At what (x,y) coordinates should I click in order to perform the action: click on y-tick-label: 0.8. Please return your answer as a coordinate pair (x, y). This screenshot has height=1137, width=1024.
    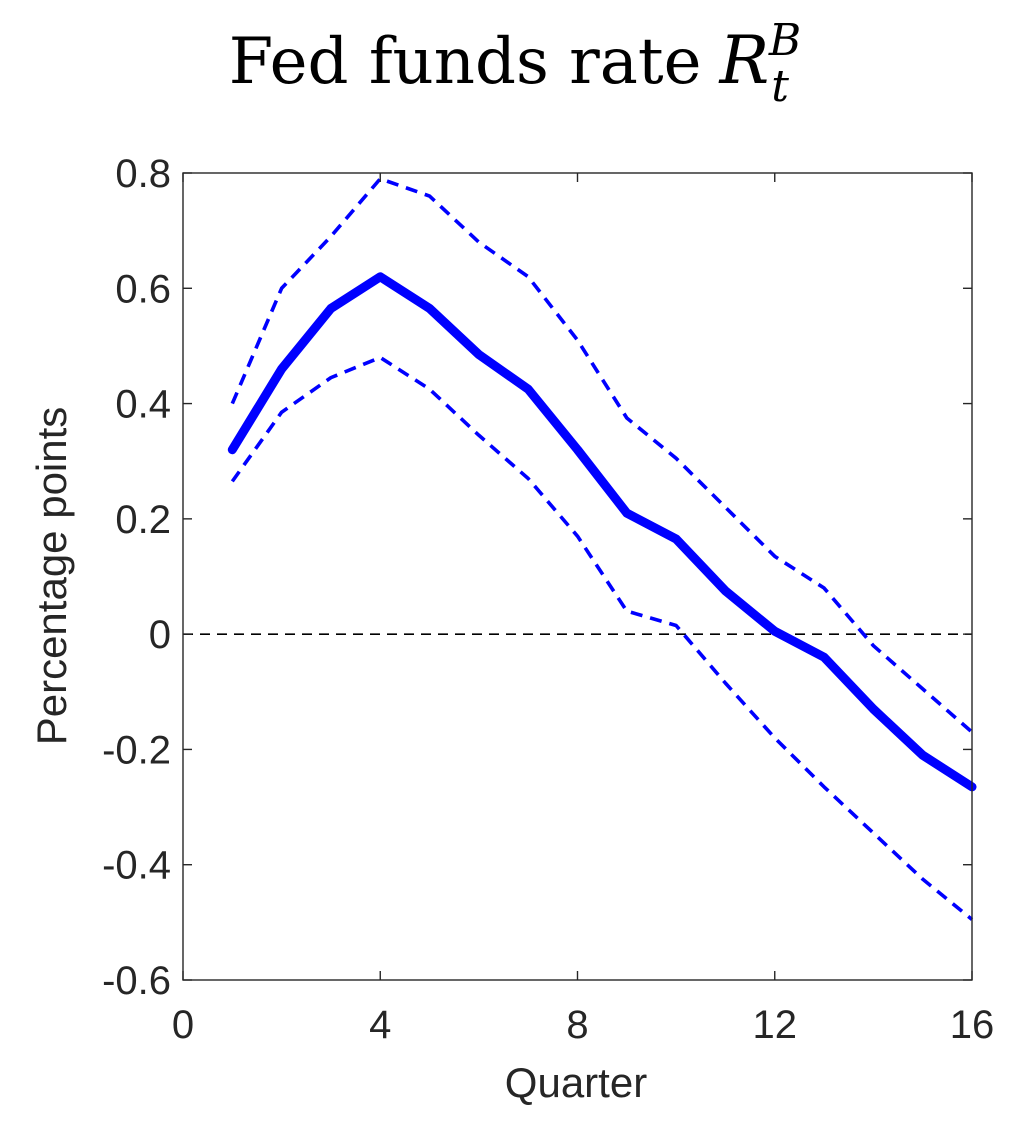
    Looking at the image, I should click on (143, 174).